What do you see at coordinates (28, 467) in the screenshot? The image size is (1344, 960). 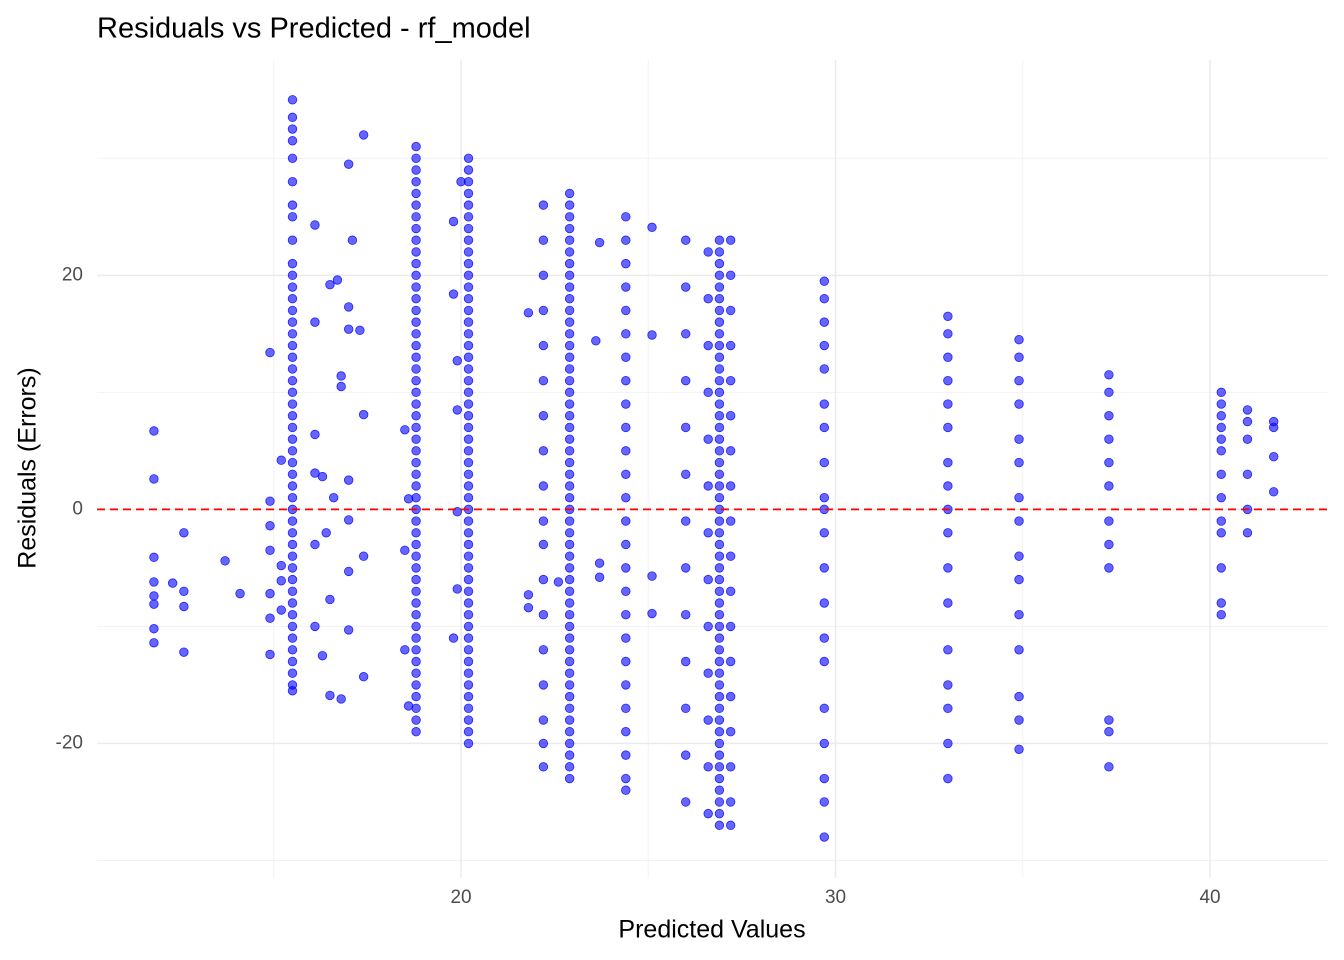 I see `y-axis-label: Residuals (Errors)` at bounding box center [28, 467].